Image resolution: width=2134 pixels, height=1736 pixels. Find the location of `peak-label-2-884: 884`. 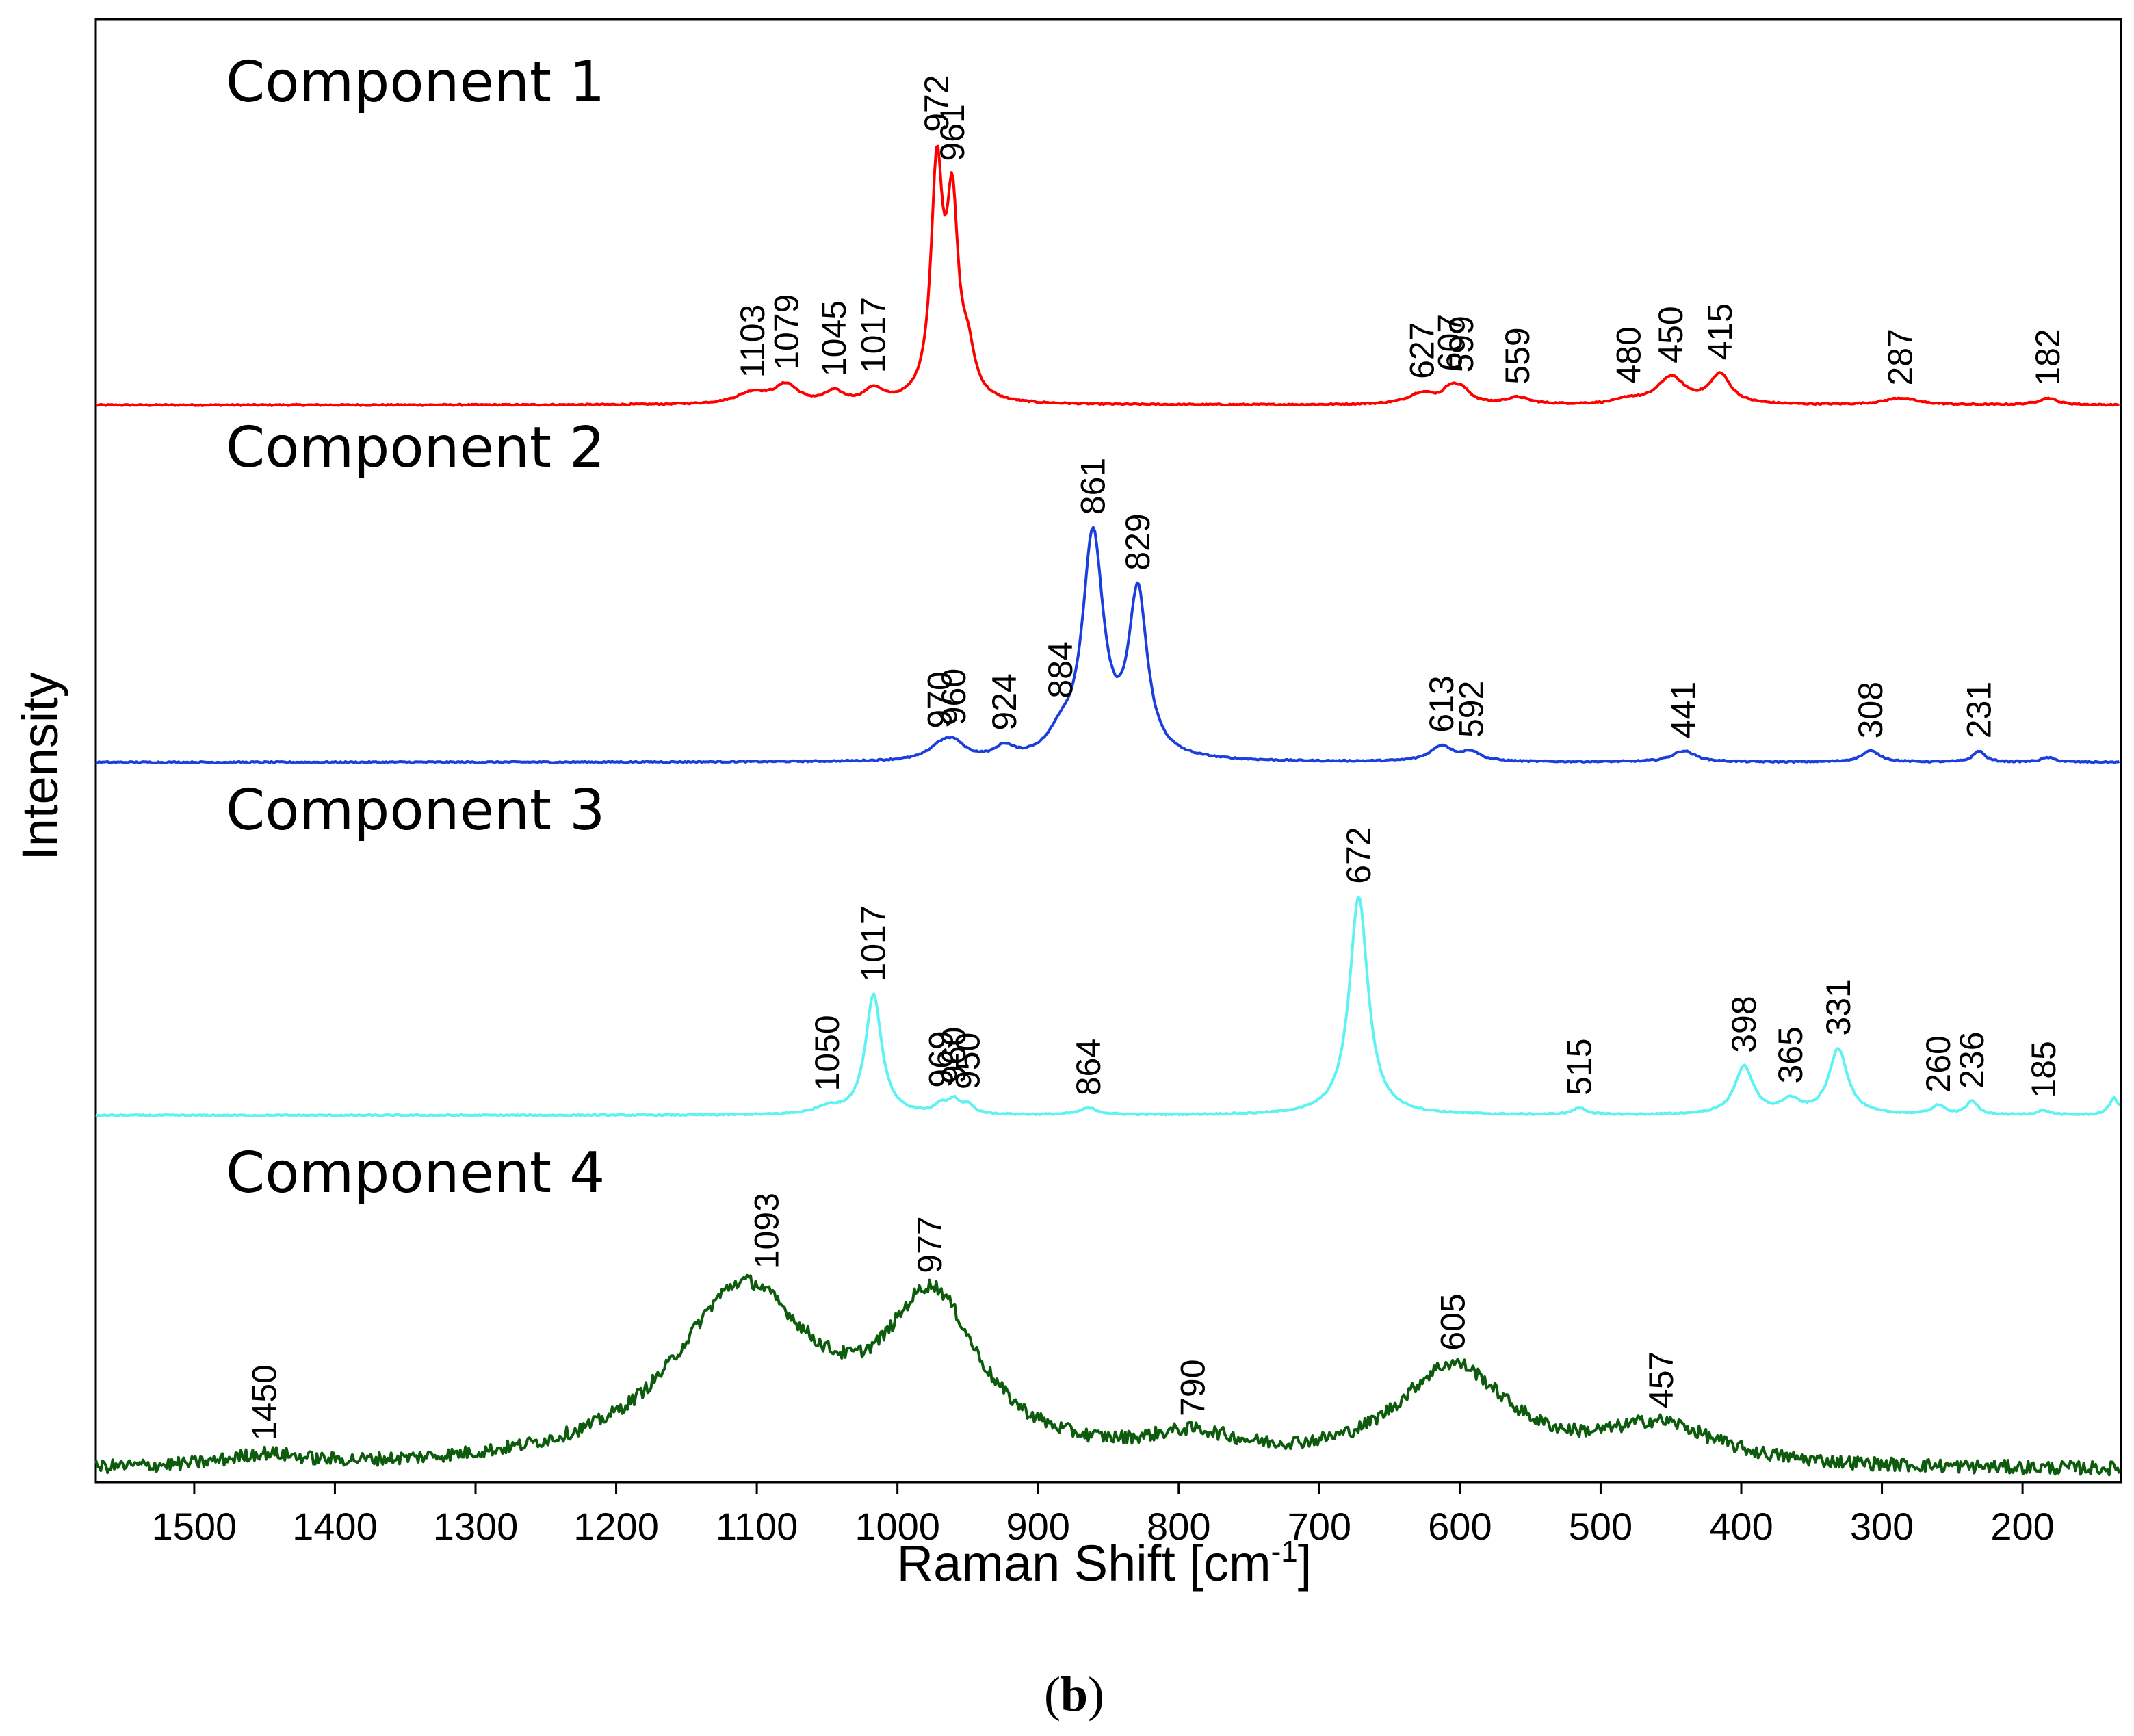

peak-label-2-884: 884 is located at coordinates (1060, 669).